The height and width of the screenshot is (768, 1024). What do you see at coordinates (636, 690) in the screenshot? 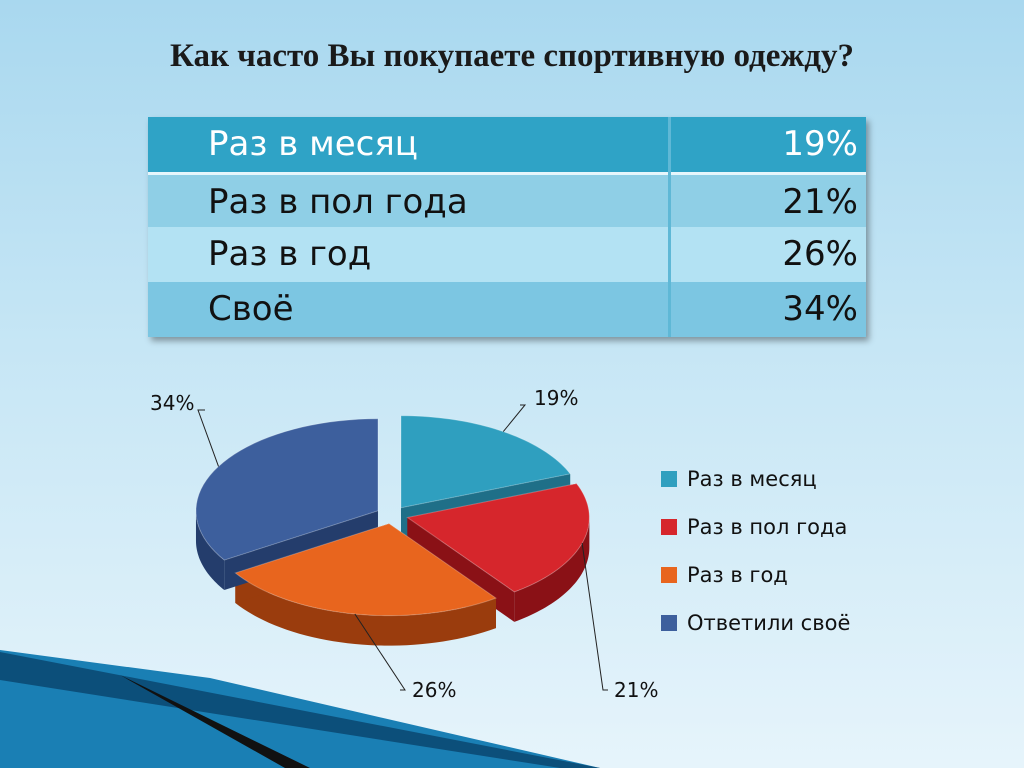
I see `data-label: 21%` at bounding box center [636, 690].